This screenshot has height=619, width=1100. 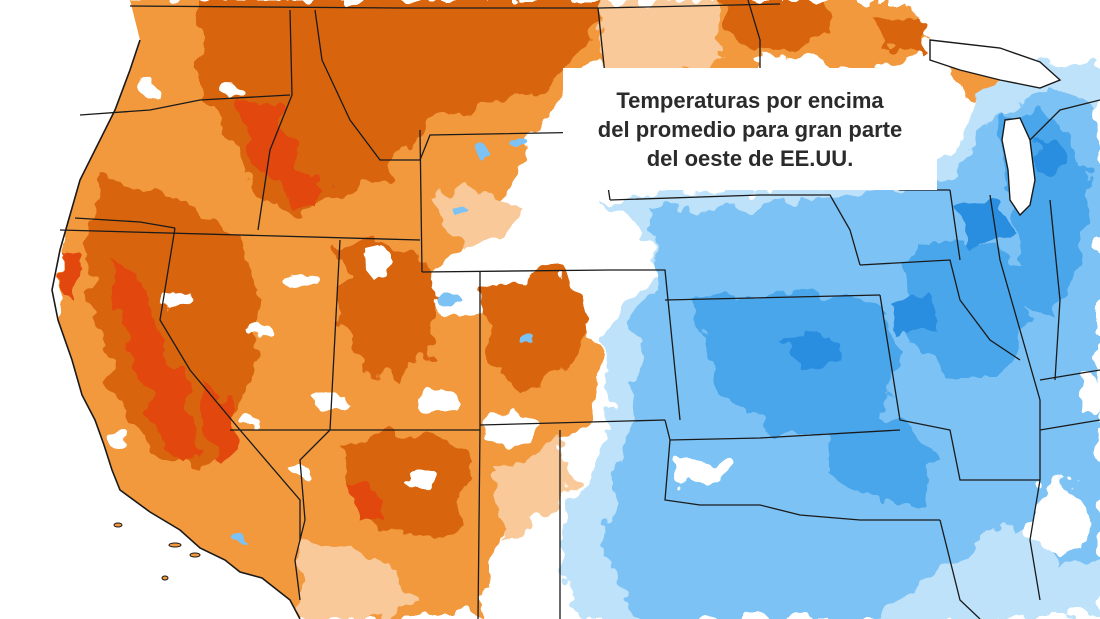 What do you see at coordinates (995, 64) in the screenshot?
I see `lake-superior` at bounding box center [995, 64].